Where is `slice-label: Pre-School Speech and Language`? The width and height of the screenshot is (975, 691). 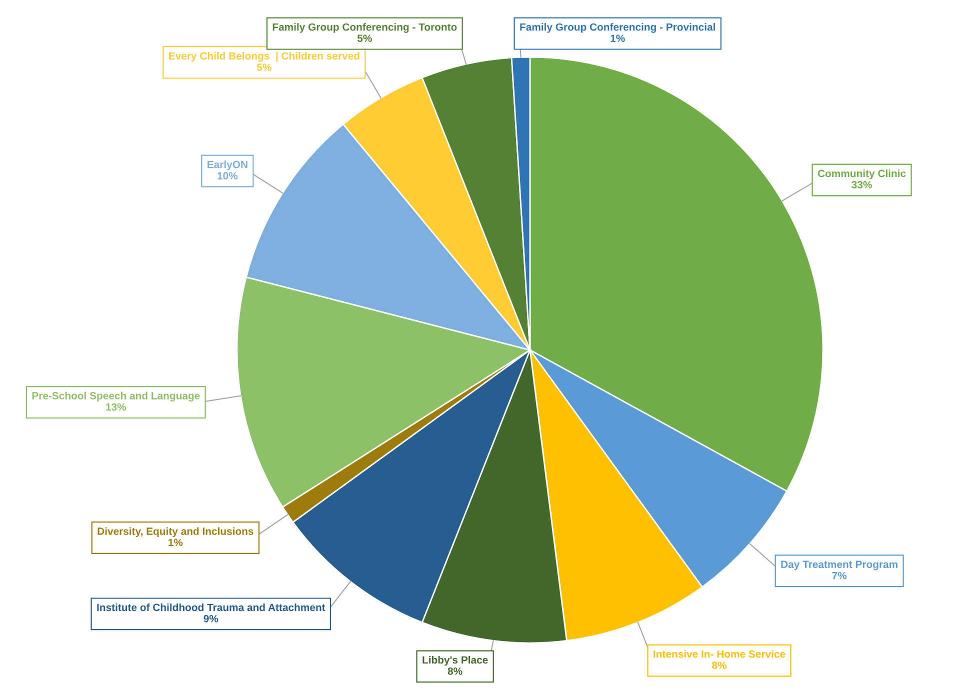
slice-label: Pre-School Speech and Language is located at coordinates (116, 397).